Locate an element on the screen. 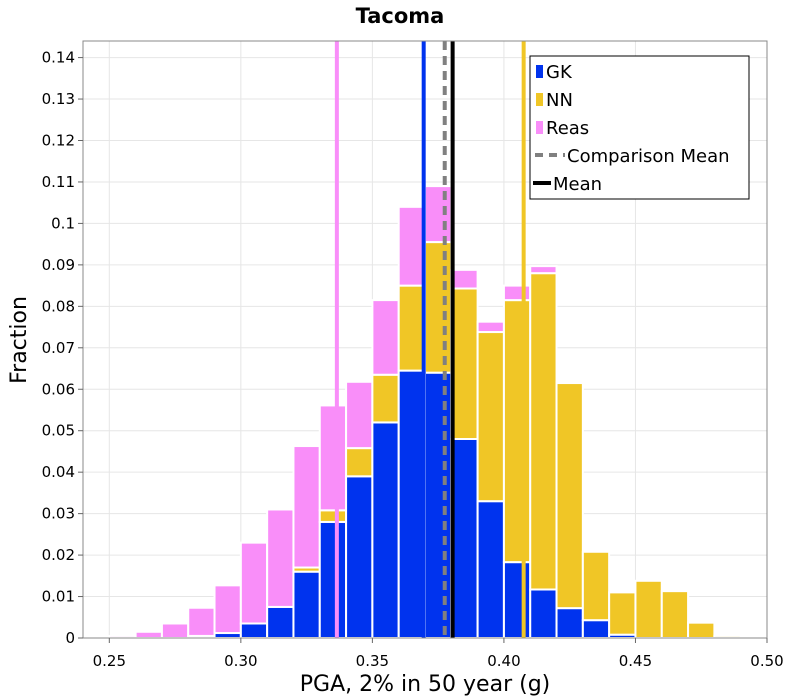  y-tick-label: 0.04 is located at coordinates (58, 472).